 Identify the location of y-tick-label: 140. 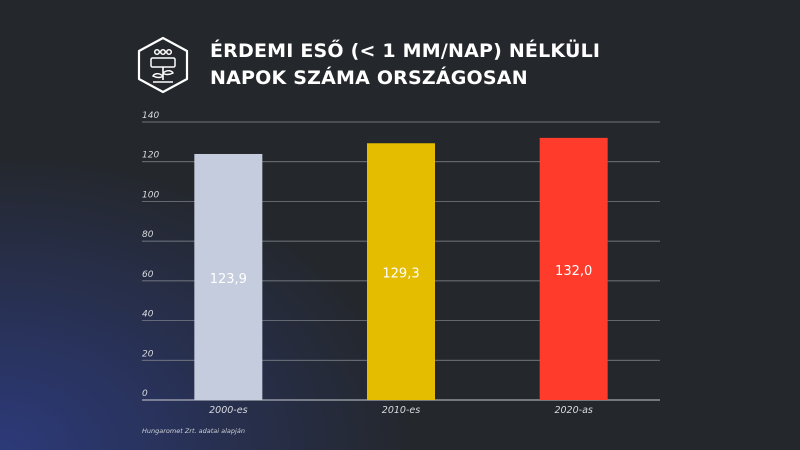
(150, 116).